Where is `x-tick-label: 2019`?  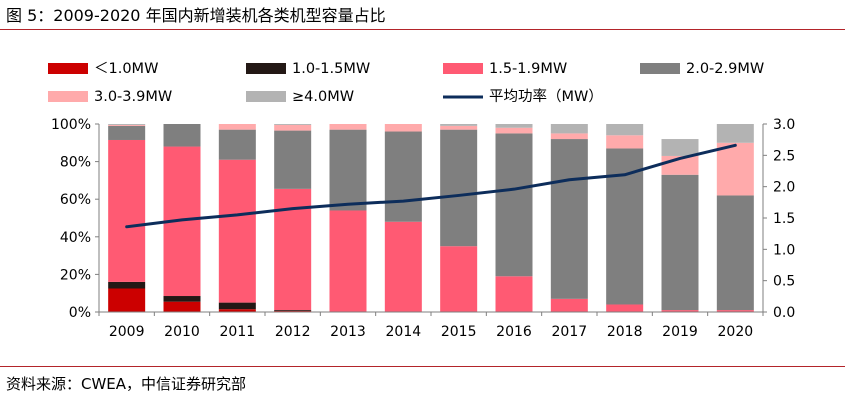 x-tick-label: 2019 is located at coordinates (680, 332).